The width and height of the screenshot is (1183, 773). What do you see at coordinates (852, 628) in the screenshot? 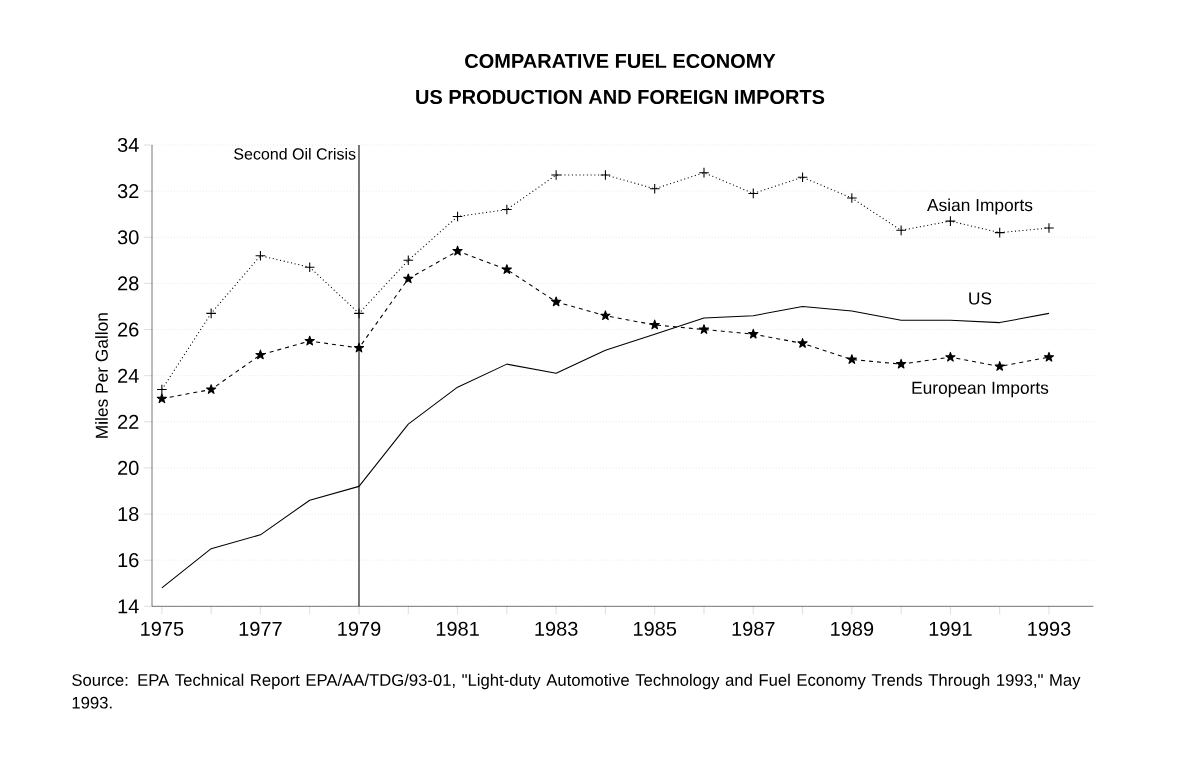
I see `x-tick-label: 1989` at bounding box center [852, 628].